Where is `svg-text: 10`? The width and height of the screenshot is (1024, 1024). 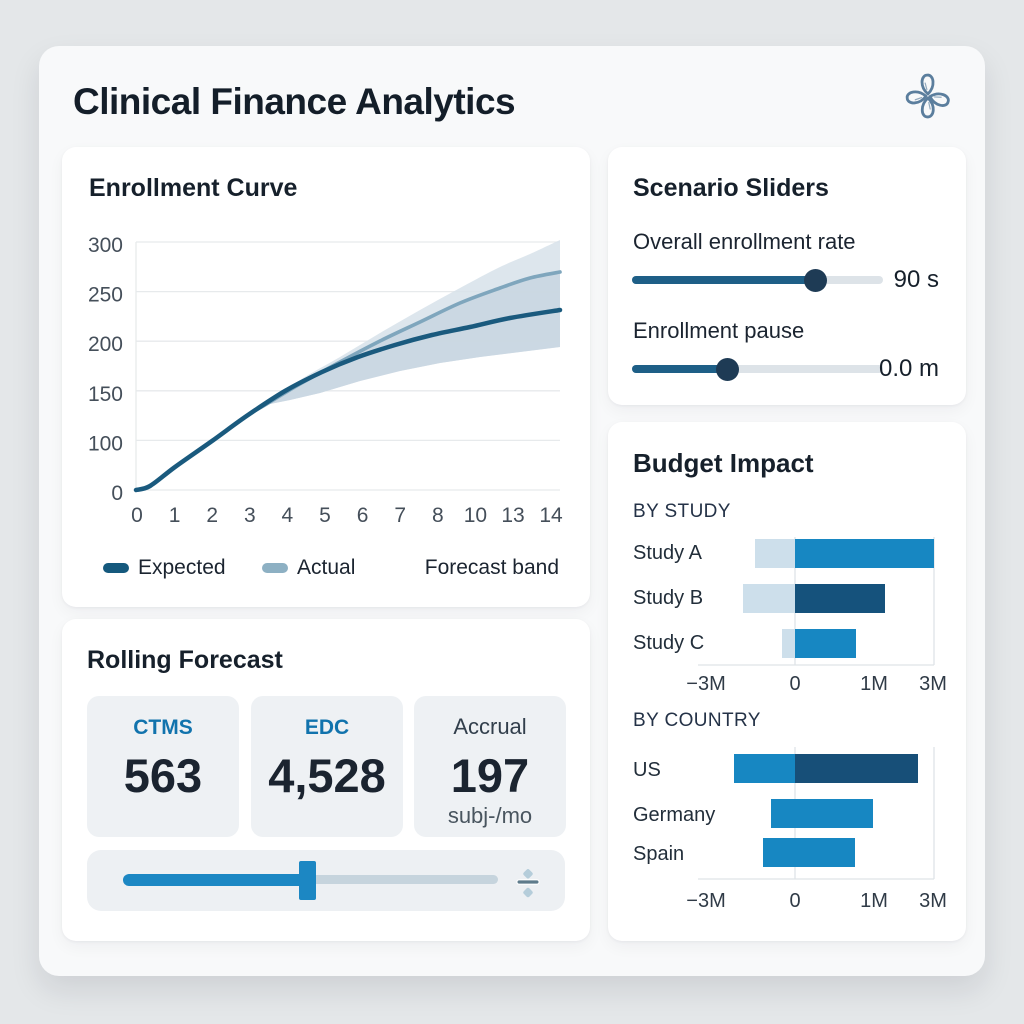 svg-text: 10 is located at coordinates (475, 515).